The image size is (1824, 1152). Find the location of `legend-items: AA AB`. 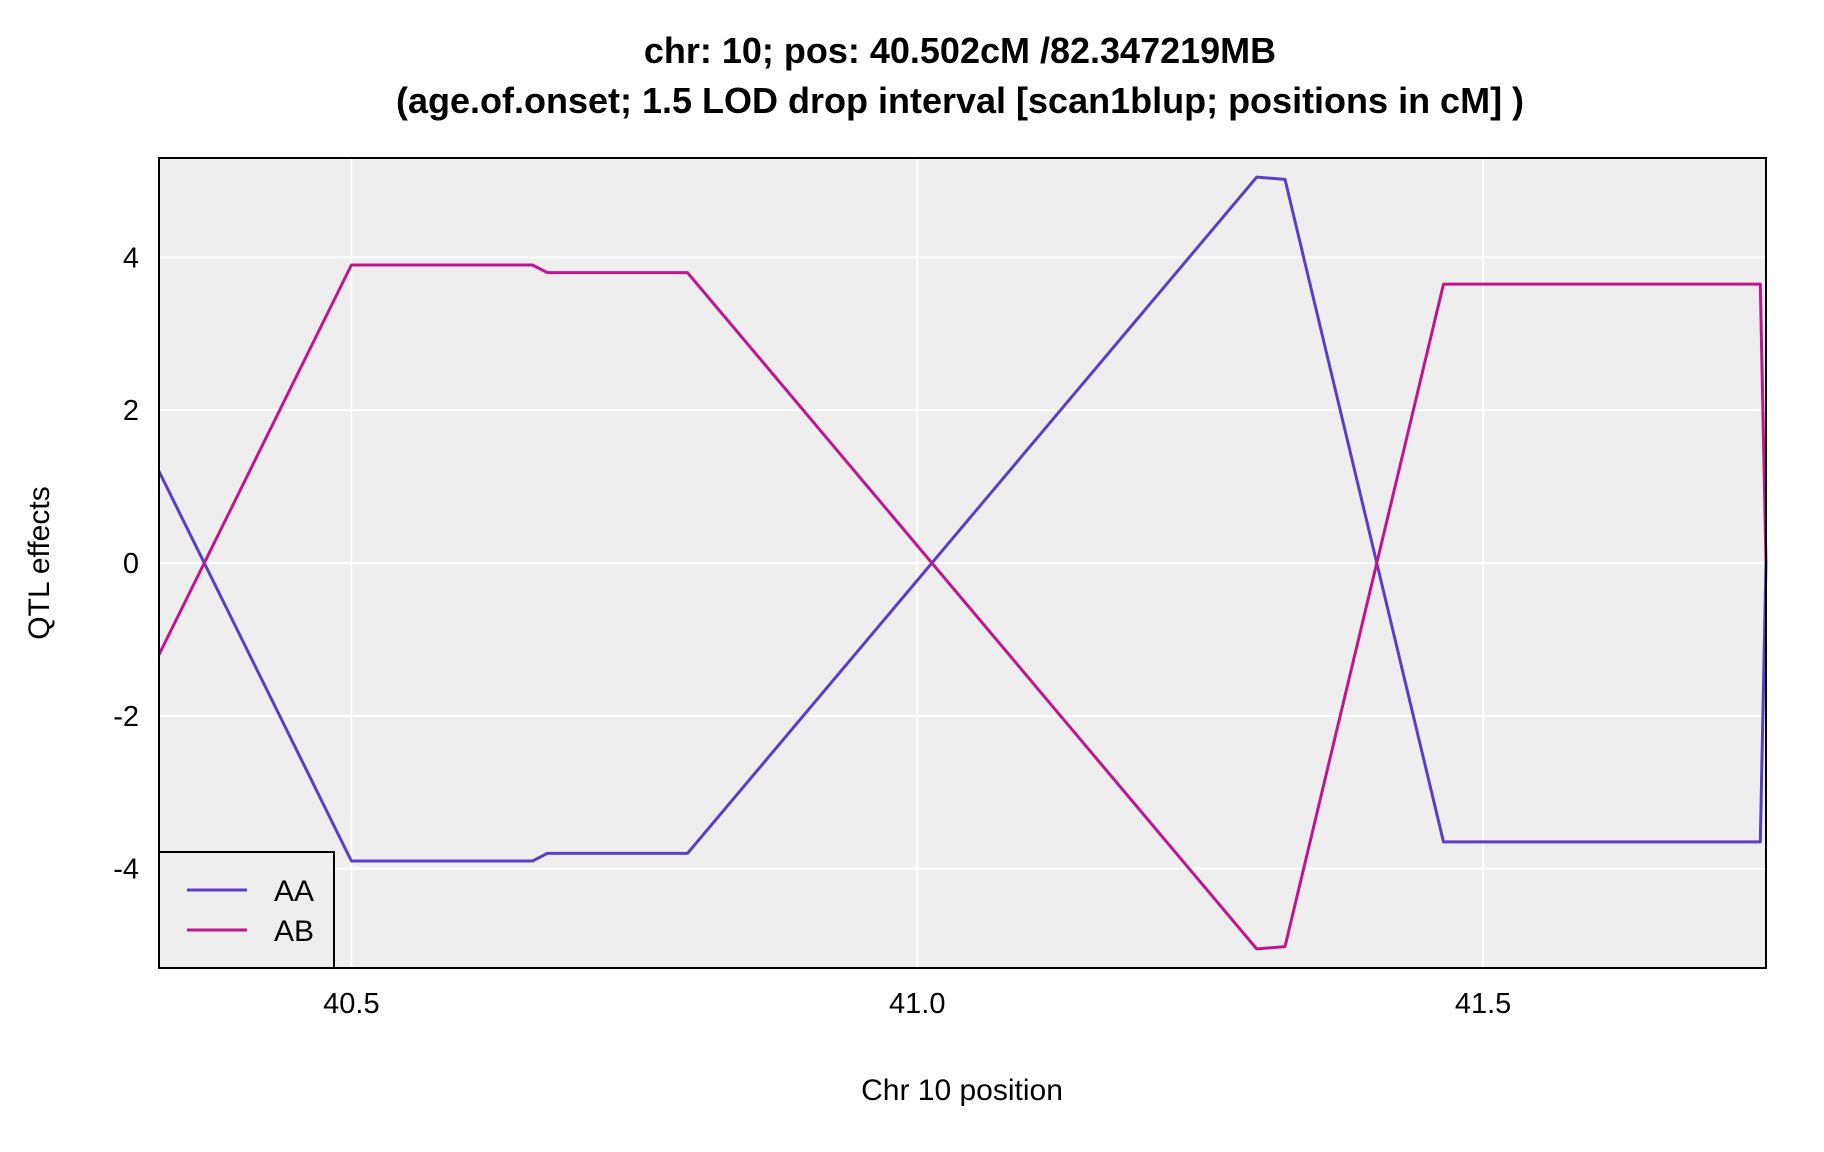

legend-items: AA AB is located at coordinates (250, 911).